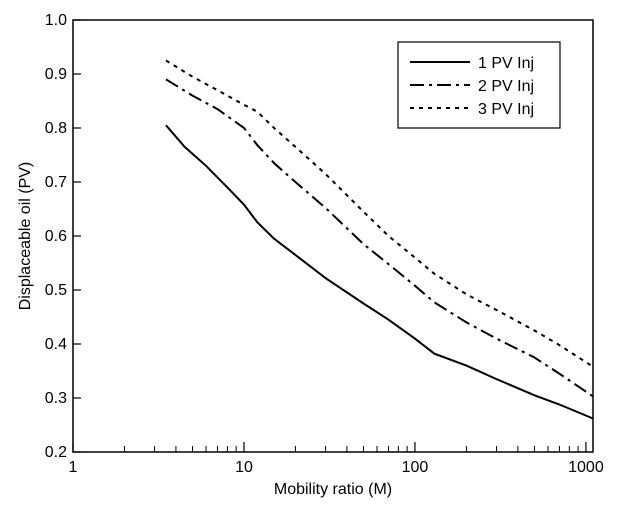  What do you see at coordinates (506, 109) in the screenshot?
I see `legend-label-3: 3 PV Inj` at bounding box center [506, 109].